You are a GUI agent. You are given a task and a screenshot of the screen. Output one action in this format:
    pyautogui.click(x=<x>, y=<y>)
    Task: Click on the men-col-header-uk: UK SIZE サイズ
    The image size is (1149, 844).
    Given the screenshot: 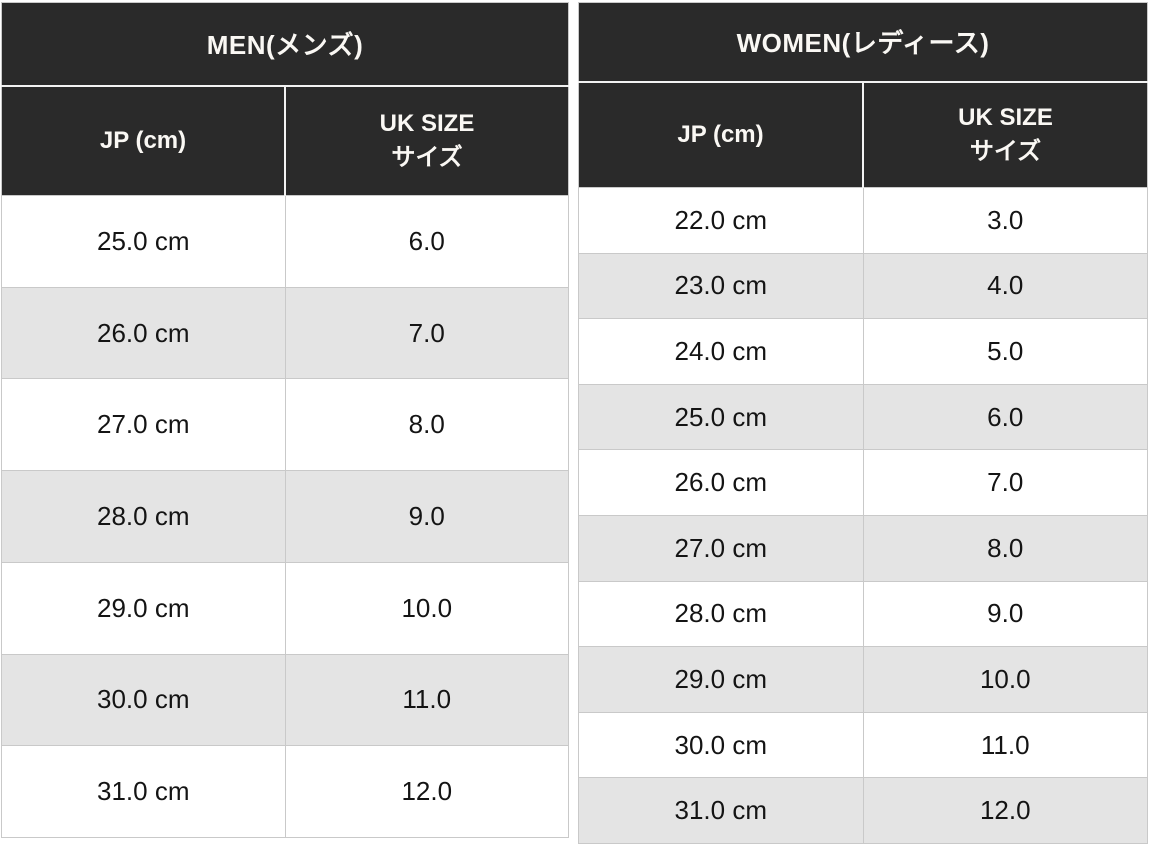 What is the action you would take?
    pyautogui.click(x=426, y=140)
    